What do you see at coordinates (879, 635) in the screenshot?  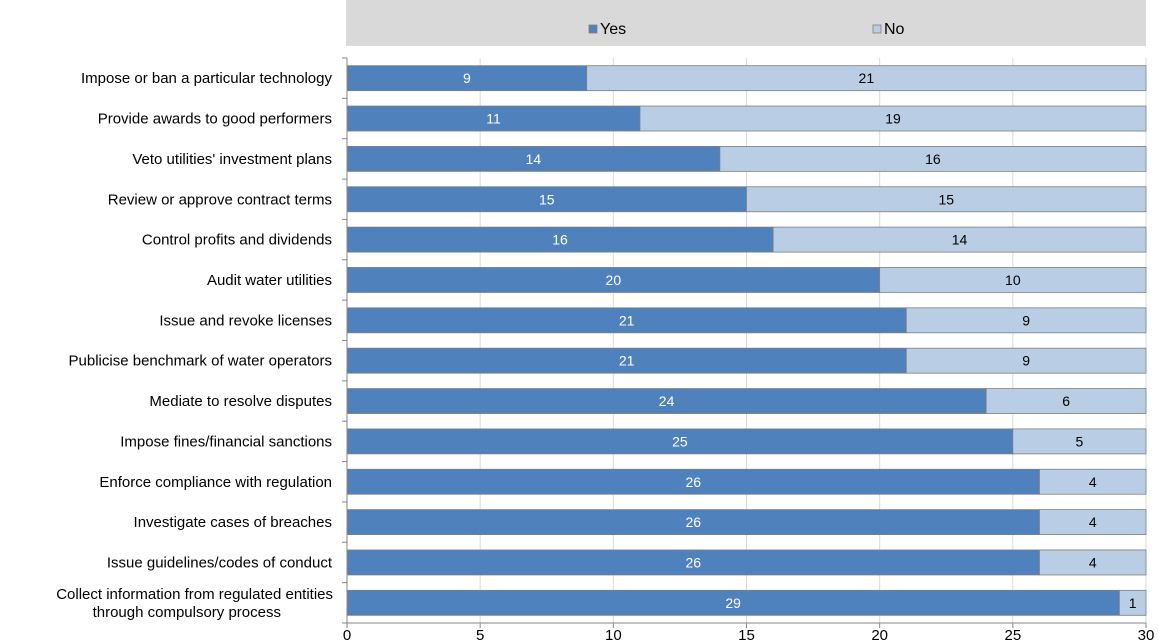 I see `x-tick-label-20: 20` at bounding box center [879, 635].